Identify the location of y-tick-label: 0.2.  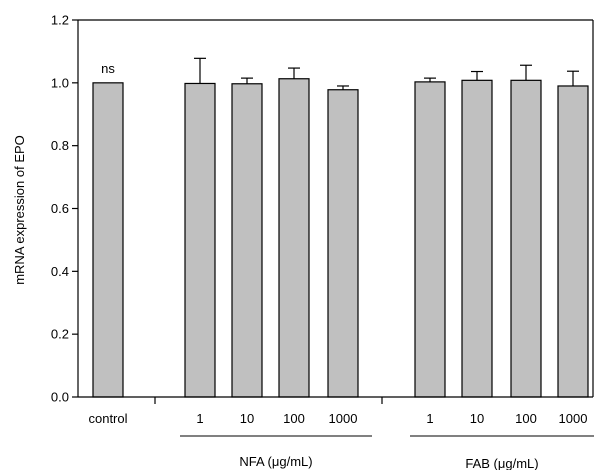
(60, 334).